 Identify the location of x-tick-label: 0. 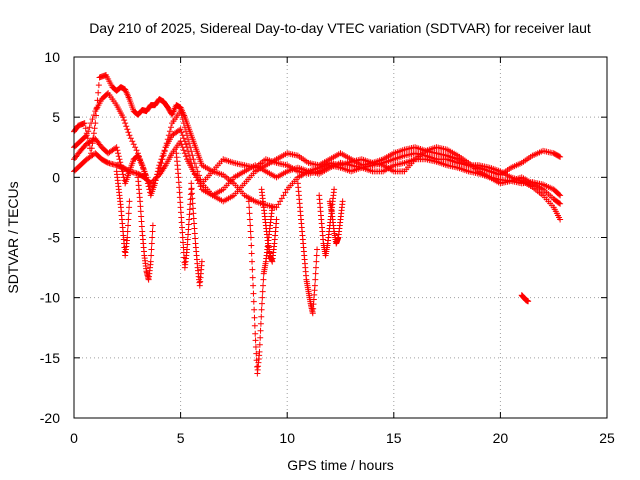
(74, 438).